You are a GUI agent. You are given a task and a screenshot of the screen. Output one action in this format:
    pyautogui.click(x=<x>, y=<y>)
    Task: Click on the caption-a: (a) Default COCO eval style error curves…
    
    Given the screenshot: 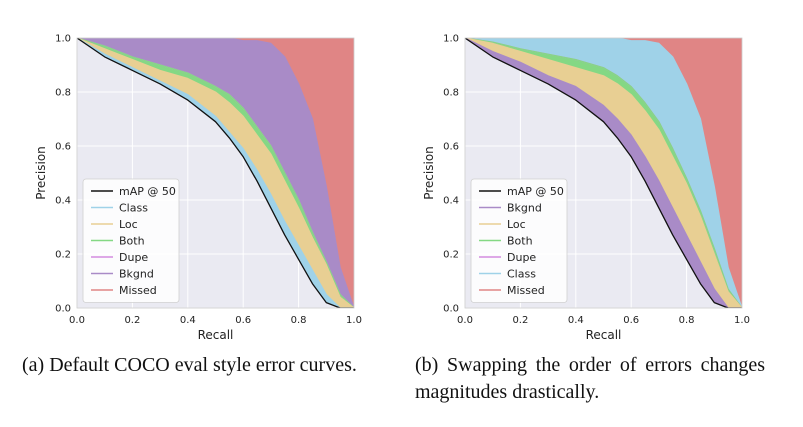 What is the action you would take?
    pyautogui.click(x=189, y=365)
    